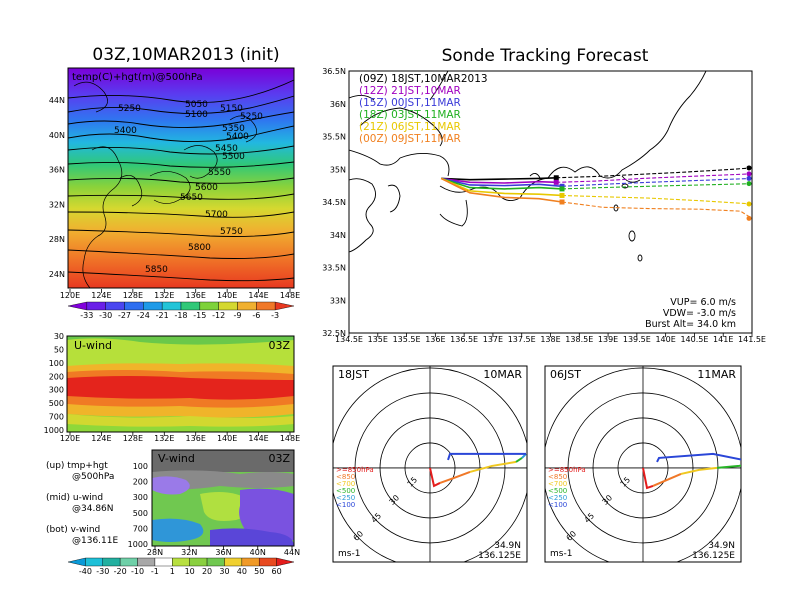 Image resolution: width=792 pixels, height=612 pixels. Describe the element at coordinates (258, 552) in the screenshot. I see `vwind-x-tick-label: 40N` at that location.